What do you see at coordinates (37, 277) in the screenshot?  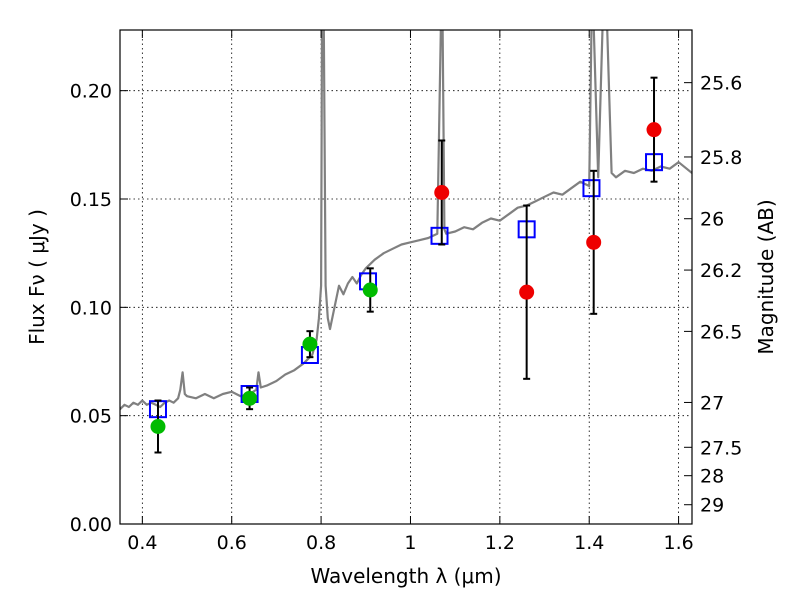 I see `y-axis-title: Flux Fν ( μJy )` at bounding box center [37, 277].